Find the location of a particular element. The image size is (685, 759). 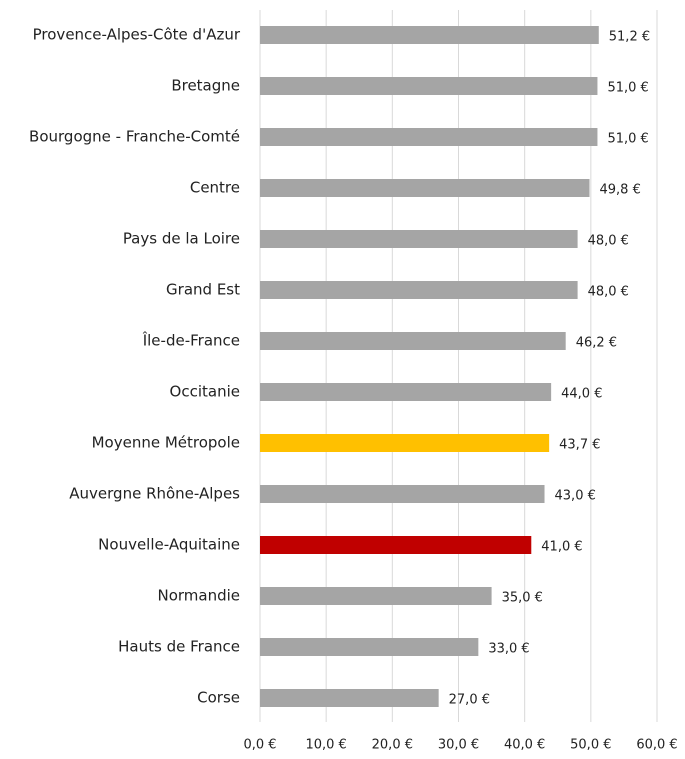

y-tick-label: Auvergne Rhône-Alpes is located at coordinates (154, 494).